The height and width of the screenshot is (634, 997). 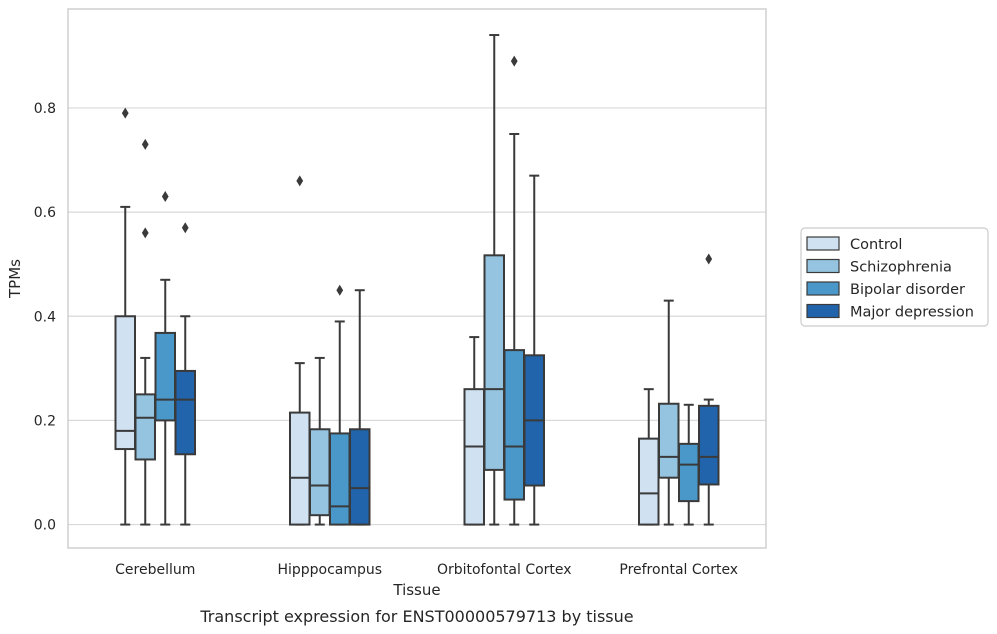 What do you see at coordinates (15, 279) in the screenshot?
I see `y-axis-label: TPMs` at bounding box center [15, 279].